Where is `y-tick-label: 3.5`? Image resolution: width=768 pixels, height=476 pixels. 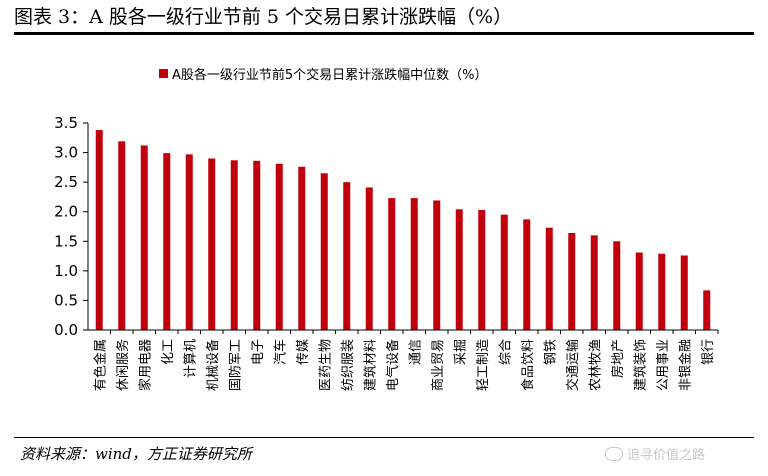 y-tick-label: 3.5 is located at coordinates (66, 123).